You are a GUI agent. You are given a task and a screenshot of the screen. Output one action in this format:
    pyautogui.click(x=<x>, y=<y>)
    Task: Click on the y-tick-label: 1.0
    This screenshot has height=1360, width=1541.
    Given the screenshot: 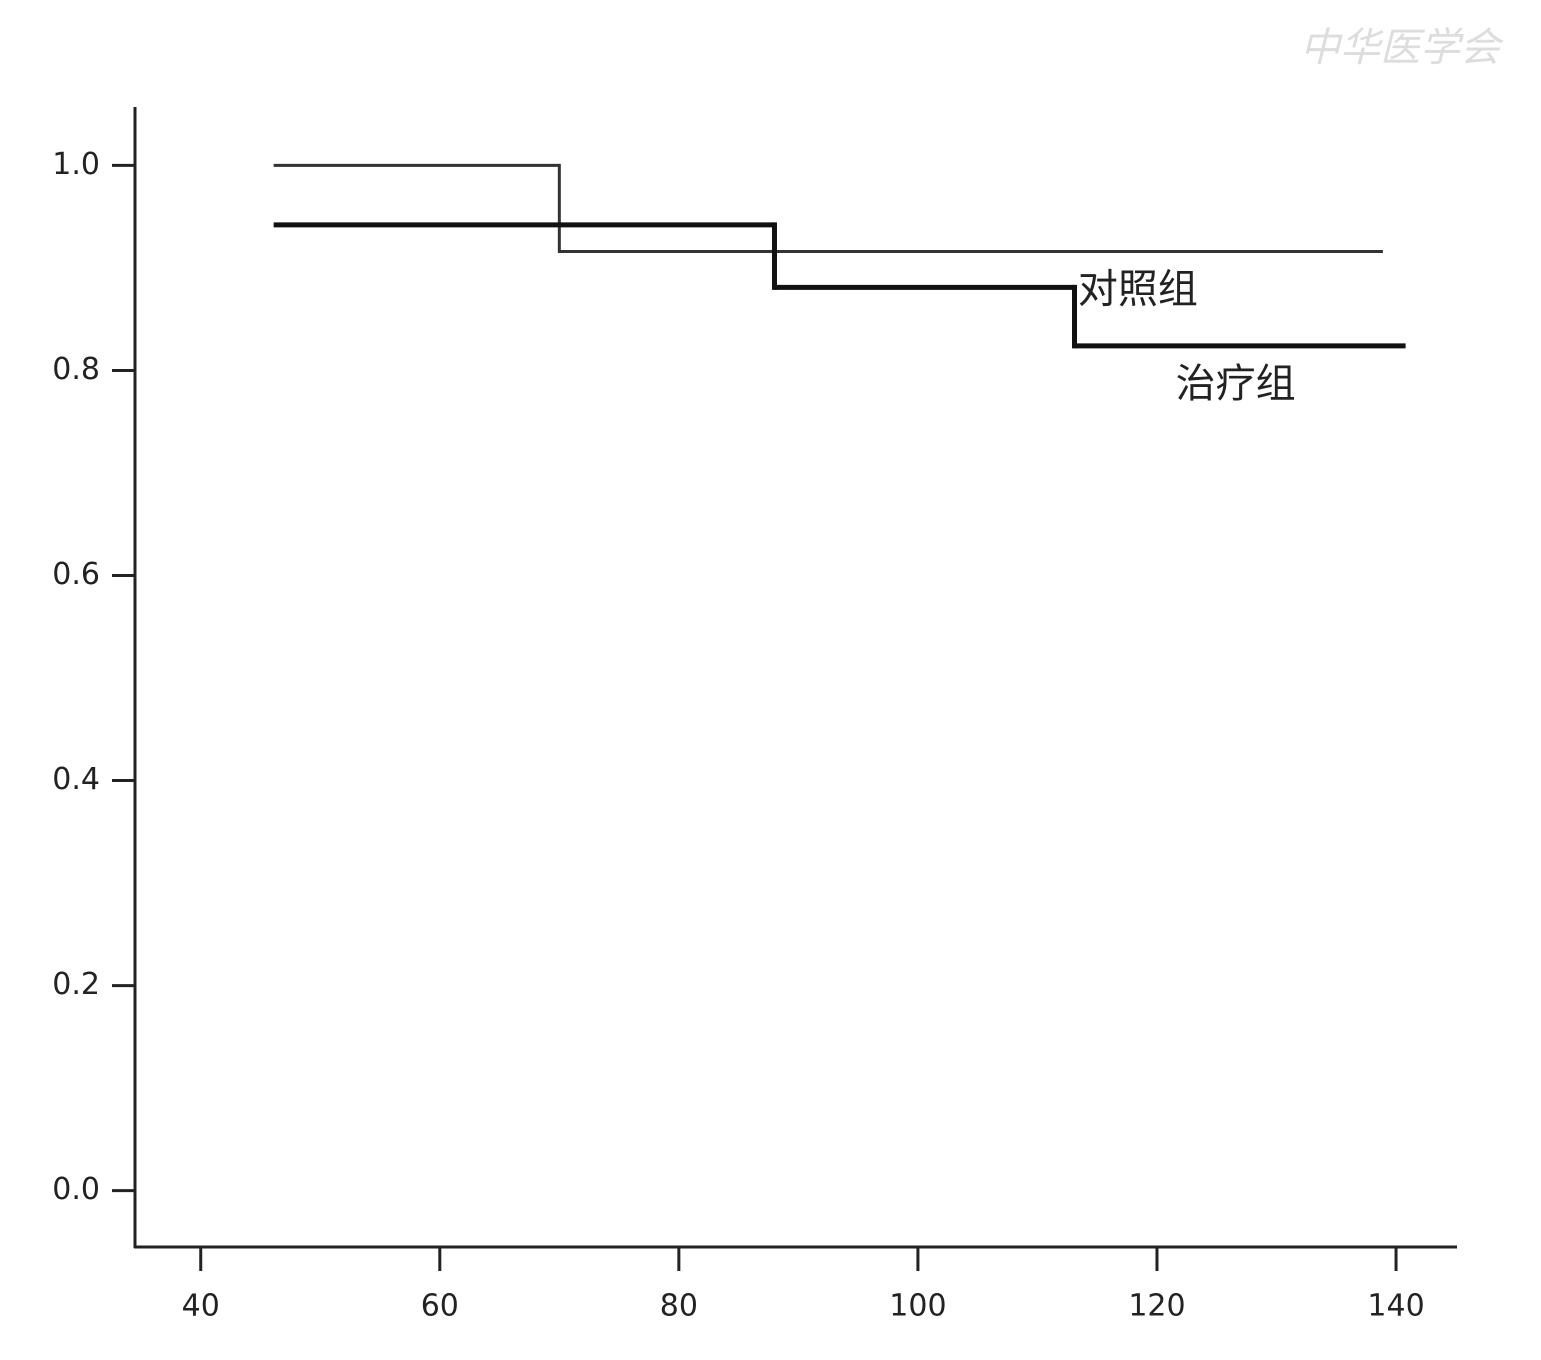 What is the action you would take?
    pyautogui.click(x=76, y=164)
    